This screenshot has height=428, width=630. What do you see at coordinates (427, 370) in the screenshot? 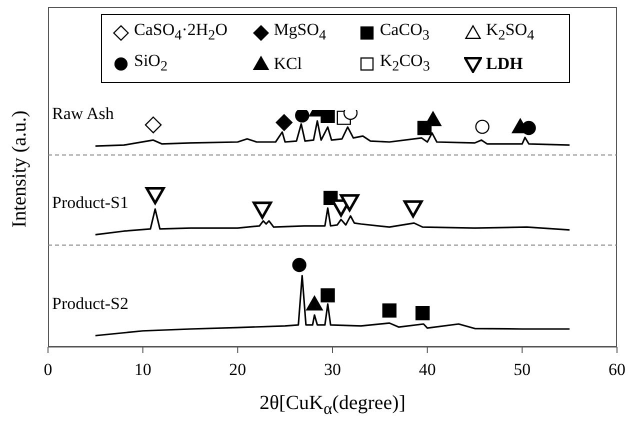
I see `x-tick-label: 40` at bounding box center [427, 370].